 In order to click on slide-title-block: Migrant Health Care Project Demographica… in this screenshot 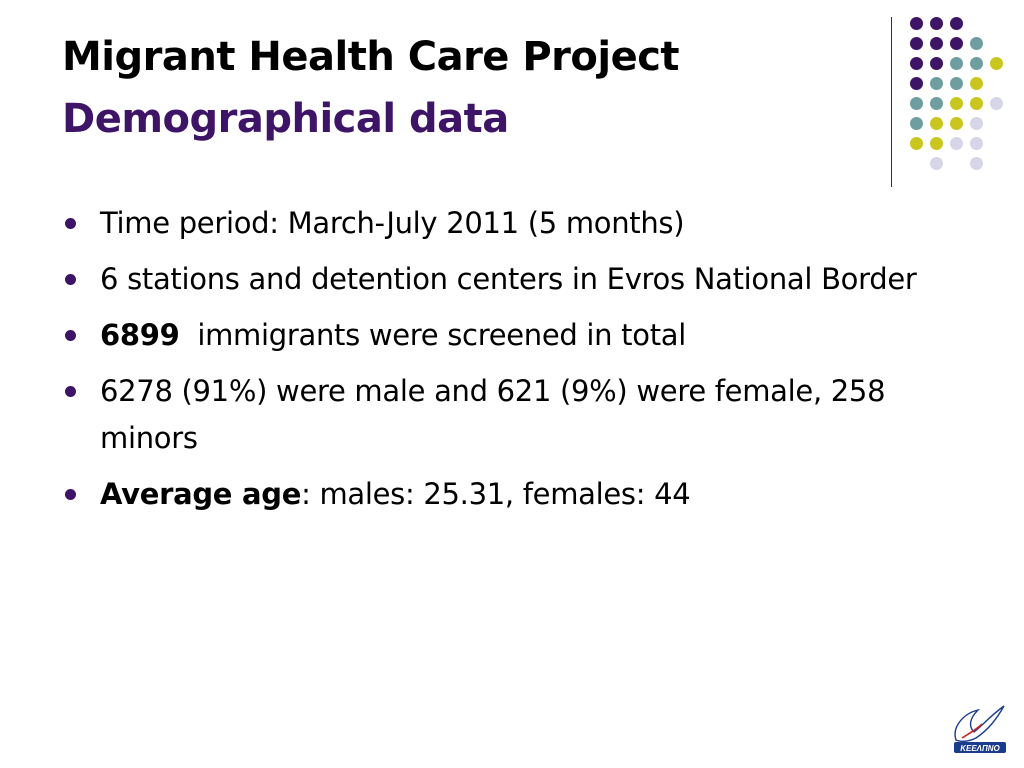, I will do `click(462, 88)`.